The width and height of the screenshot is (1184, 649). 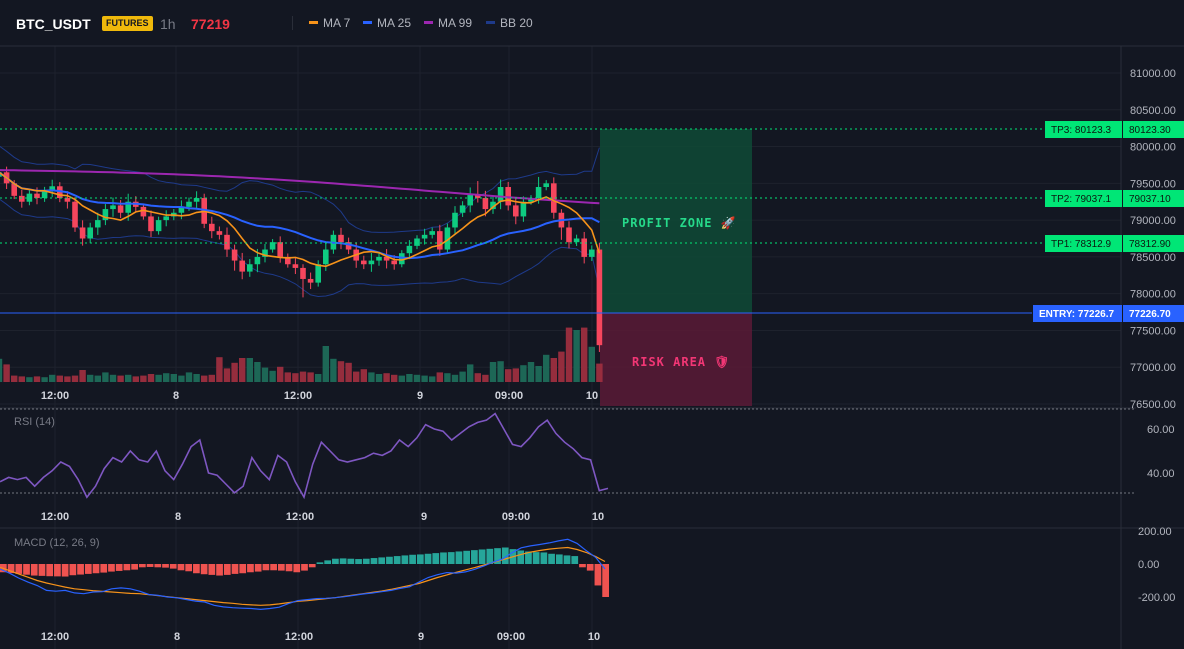 I want to click on time-axis-rsi: 12:00 8 12:00 9 09:00 10, so click(x=322, y=517).